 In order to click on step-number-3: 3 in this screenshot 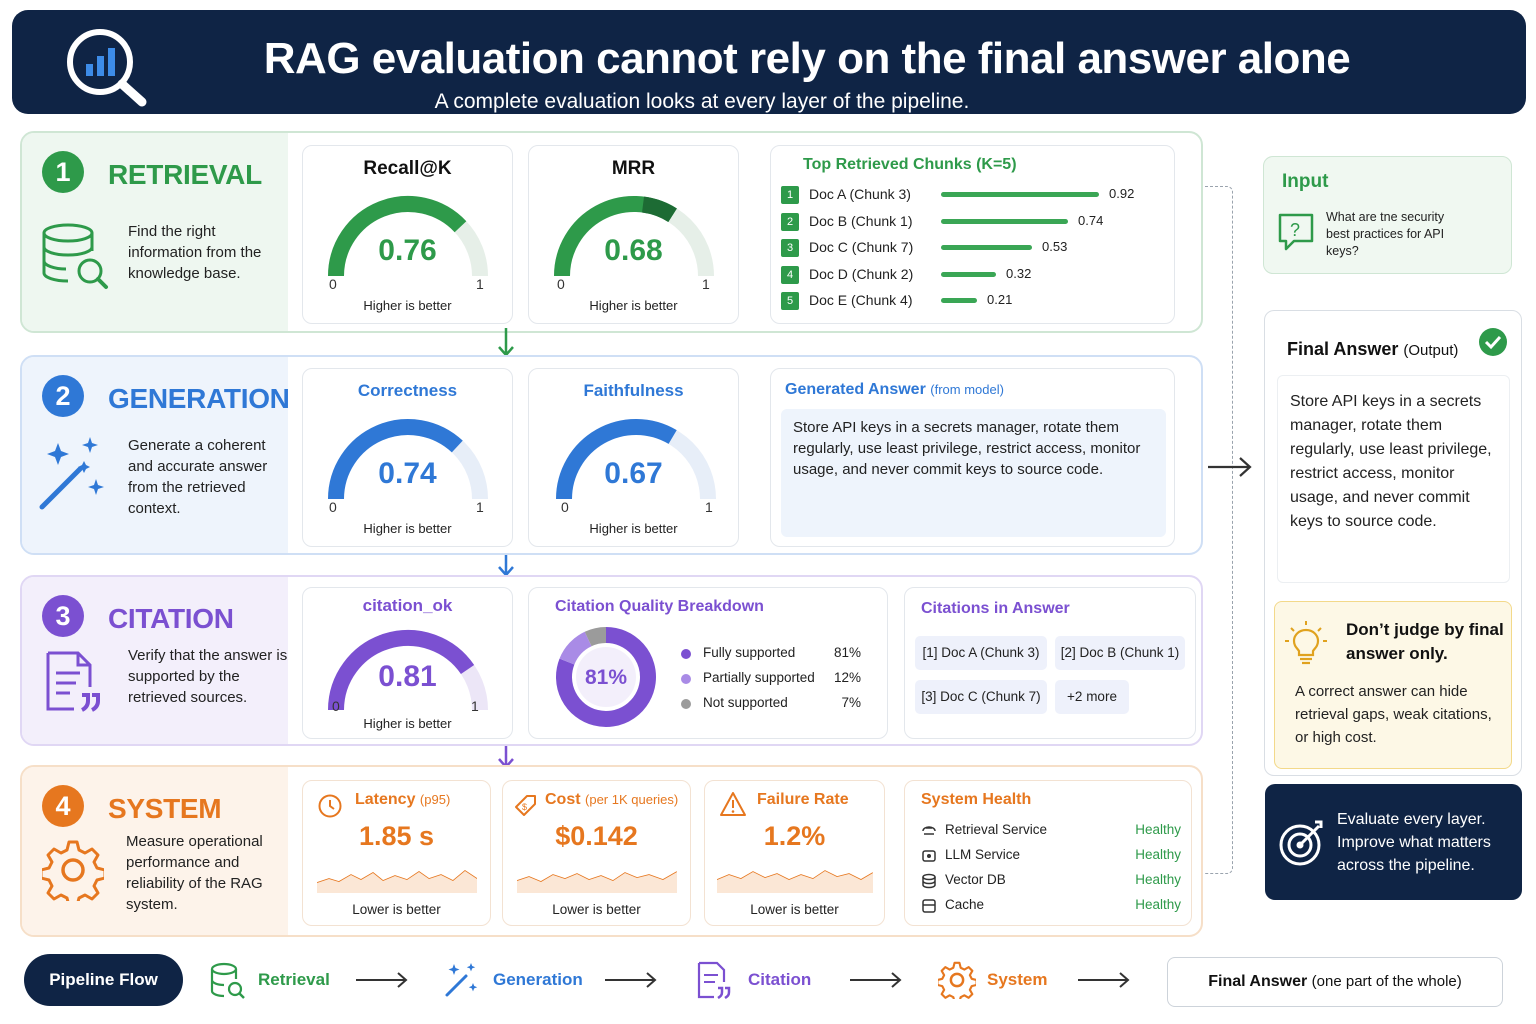, I will do `click(63, 616)`.